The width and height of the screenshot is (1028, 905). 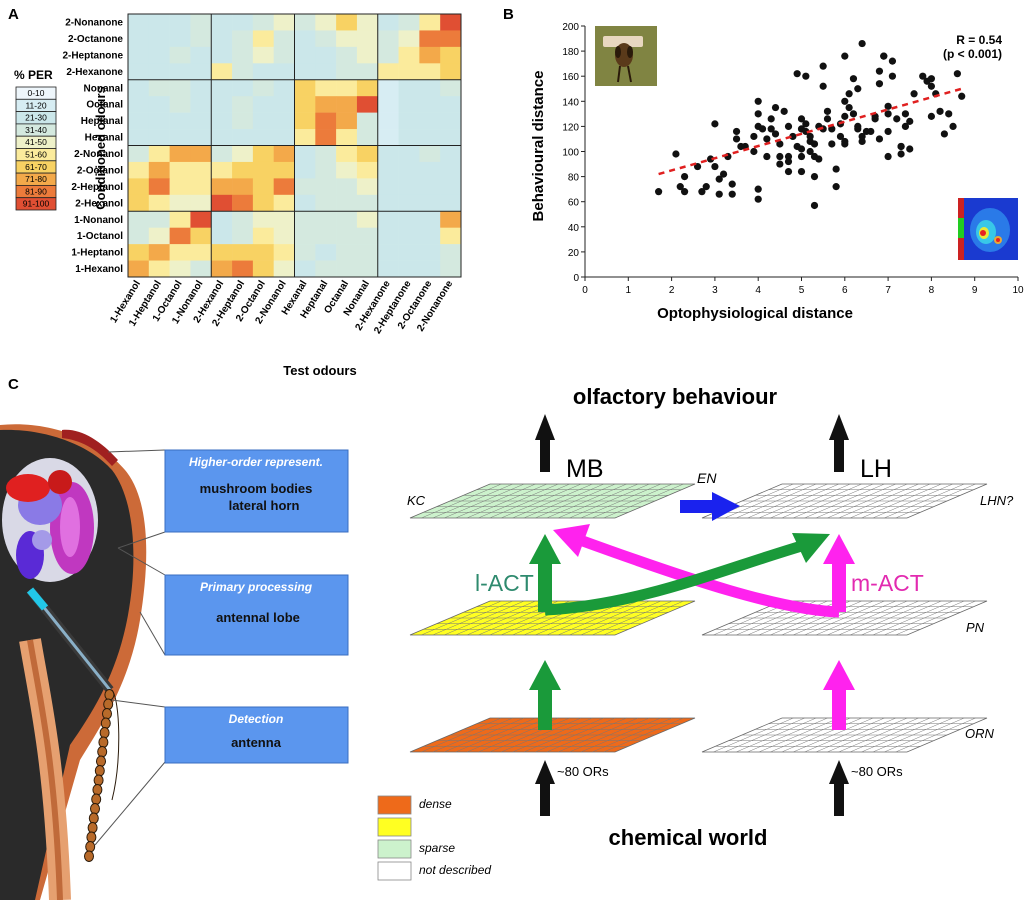 What do you see at coordinates (73, 662) in the screenshot?
I see `bee-head-illustration` at bounding box center [73, 662].